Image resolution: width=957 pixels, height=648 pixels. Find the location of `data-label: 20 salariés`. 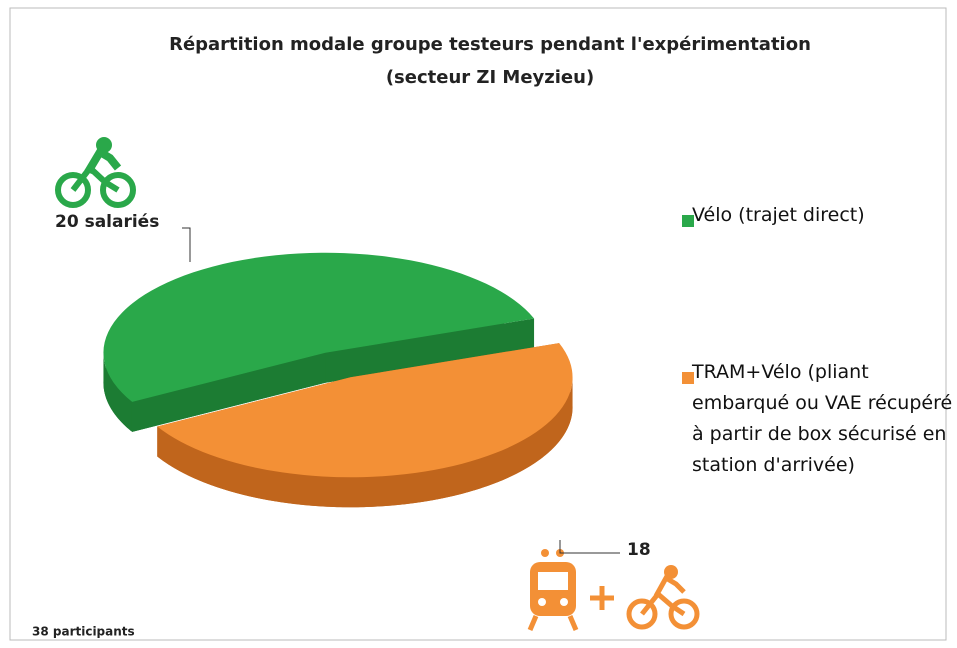

data-label: 20 salariés is located at coordinates (107, 222).